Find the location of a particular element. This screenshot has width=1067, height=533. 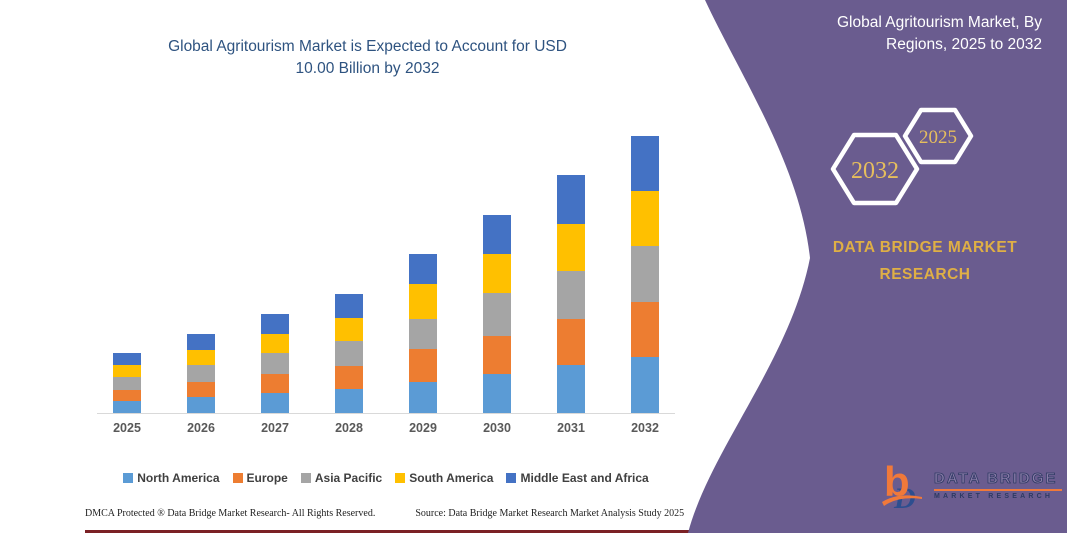

bar-segment-middle-east-and-africa-2029 is located at coordinates (423, 269).